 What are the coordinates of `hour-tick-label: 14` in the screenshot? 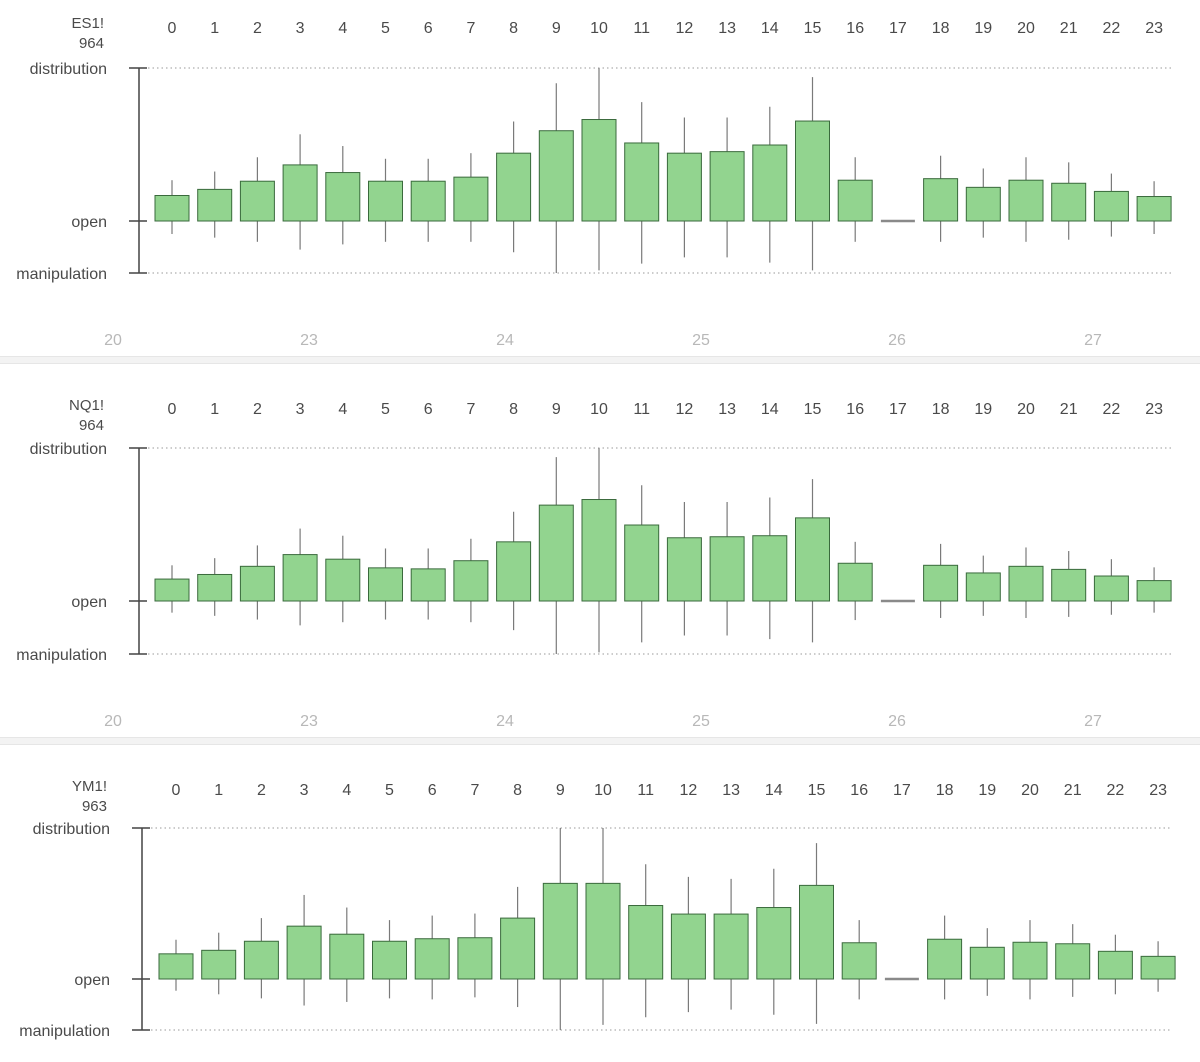 It's located at (770, 28).